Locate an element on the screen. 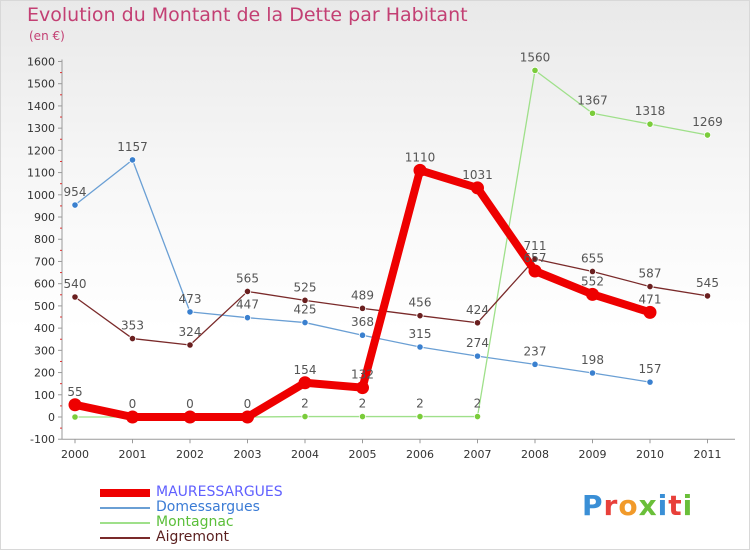 This screenshot has height=550, width=750. series-line is located at coordinates (391, 302).